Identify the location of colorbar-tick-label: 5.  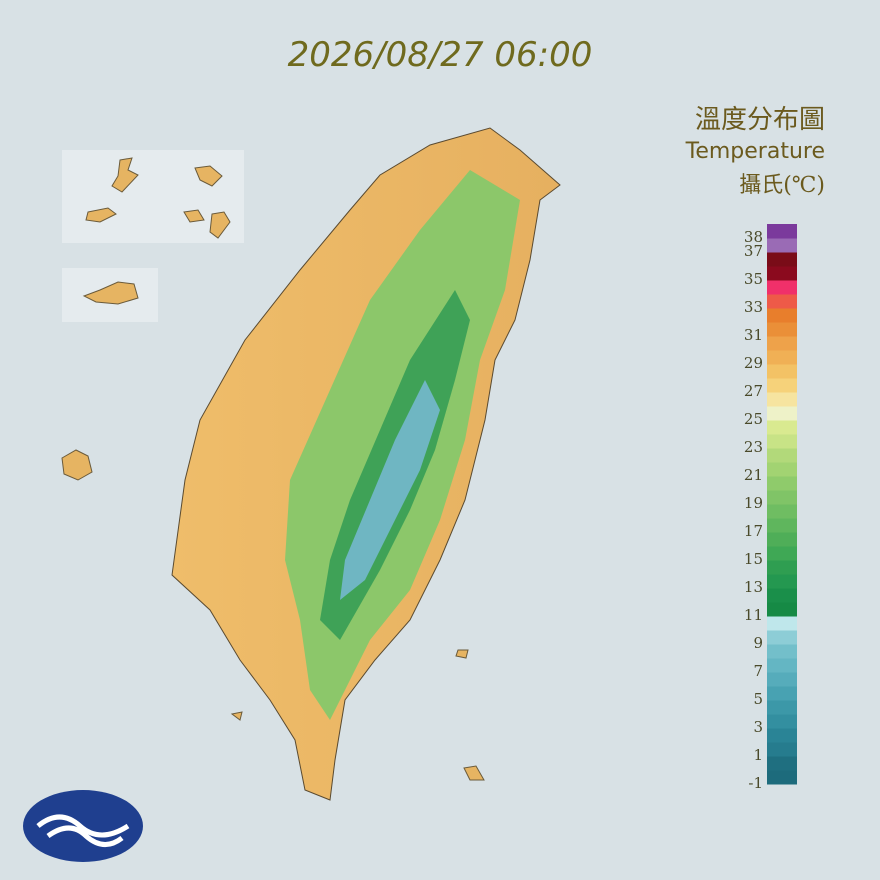
(758, 699).